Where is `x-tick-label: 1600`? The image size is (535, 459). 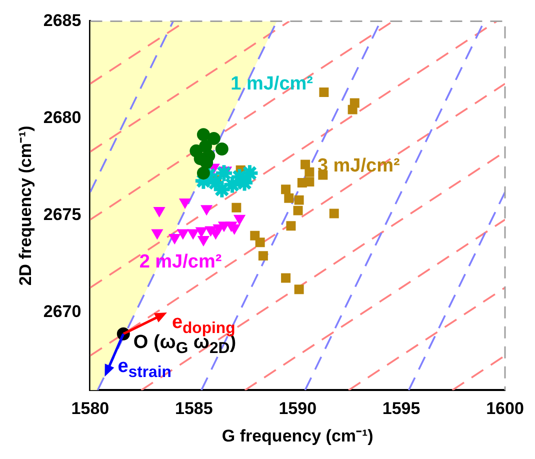
x-tick-label: 1600 is located at coordinates (505, 408).